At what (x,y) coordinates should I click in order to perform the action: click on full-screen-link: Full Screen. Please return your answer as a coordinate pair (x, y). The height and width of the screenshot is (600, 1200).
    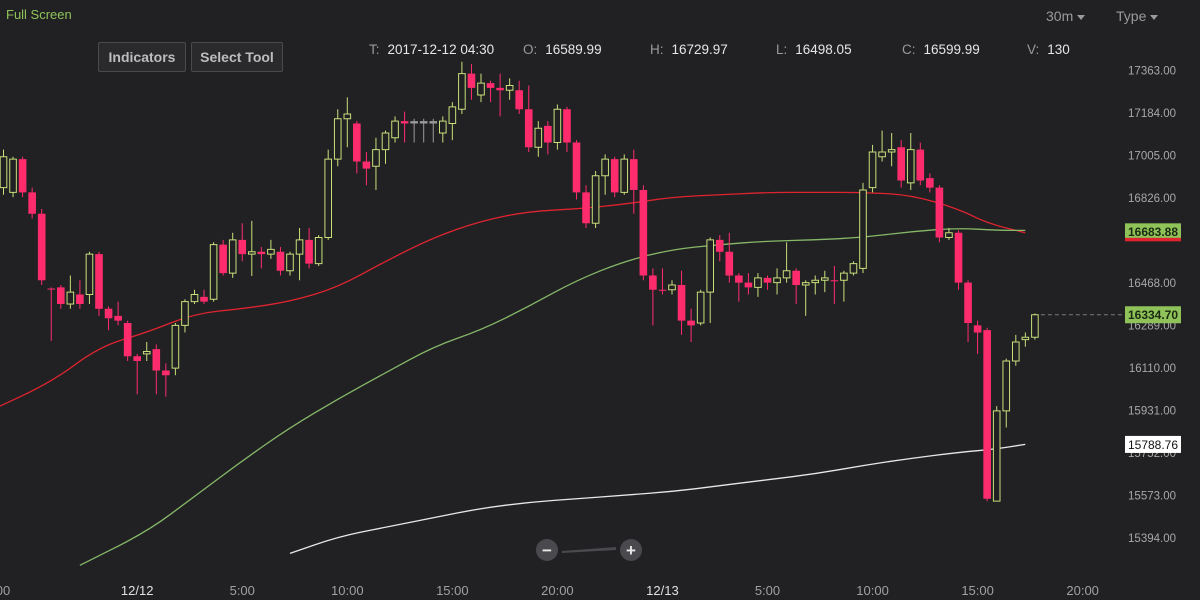
    Looking at the image, I should click on (39, 14).